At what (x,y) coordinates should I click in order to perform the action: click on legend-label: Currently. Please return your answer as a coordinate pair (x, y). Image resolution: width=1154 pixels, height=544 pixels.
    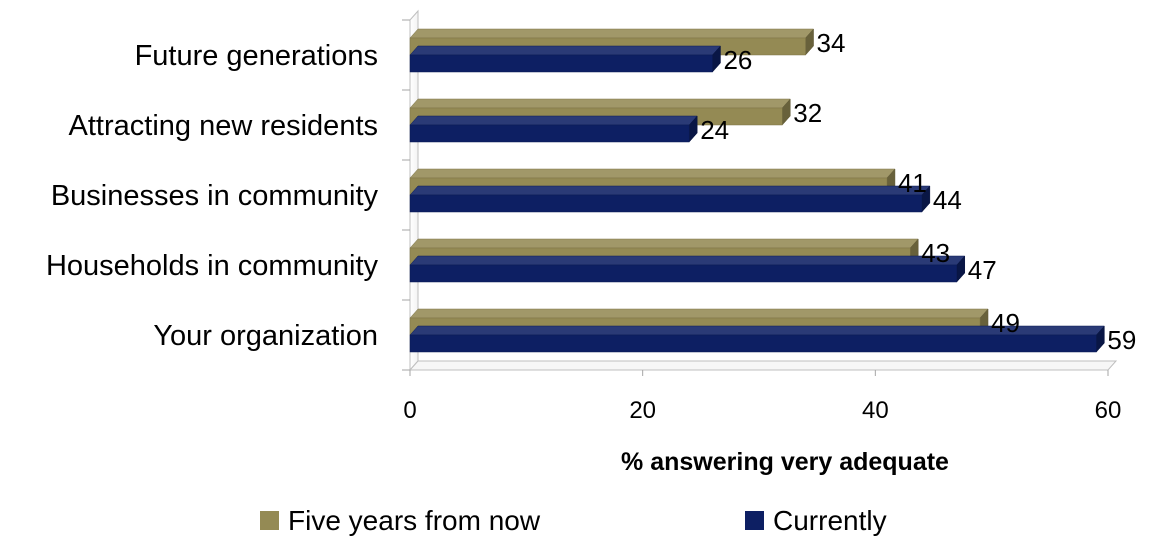
    Looking at the image, I should click on (830, 520).